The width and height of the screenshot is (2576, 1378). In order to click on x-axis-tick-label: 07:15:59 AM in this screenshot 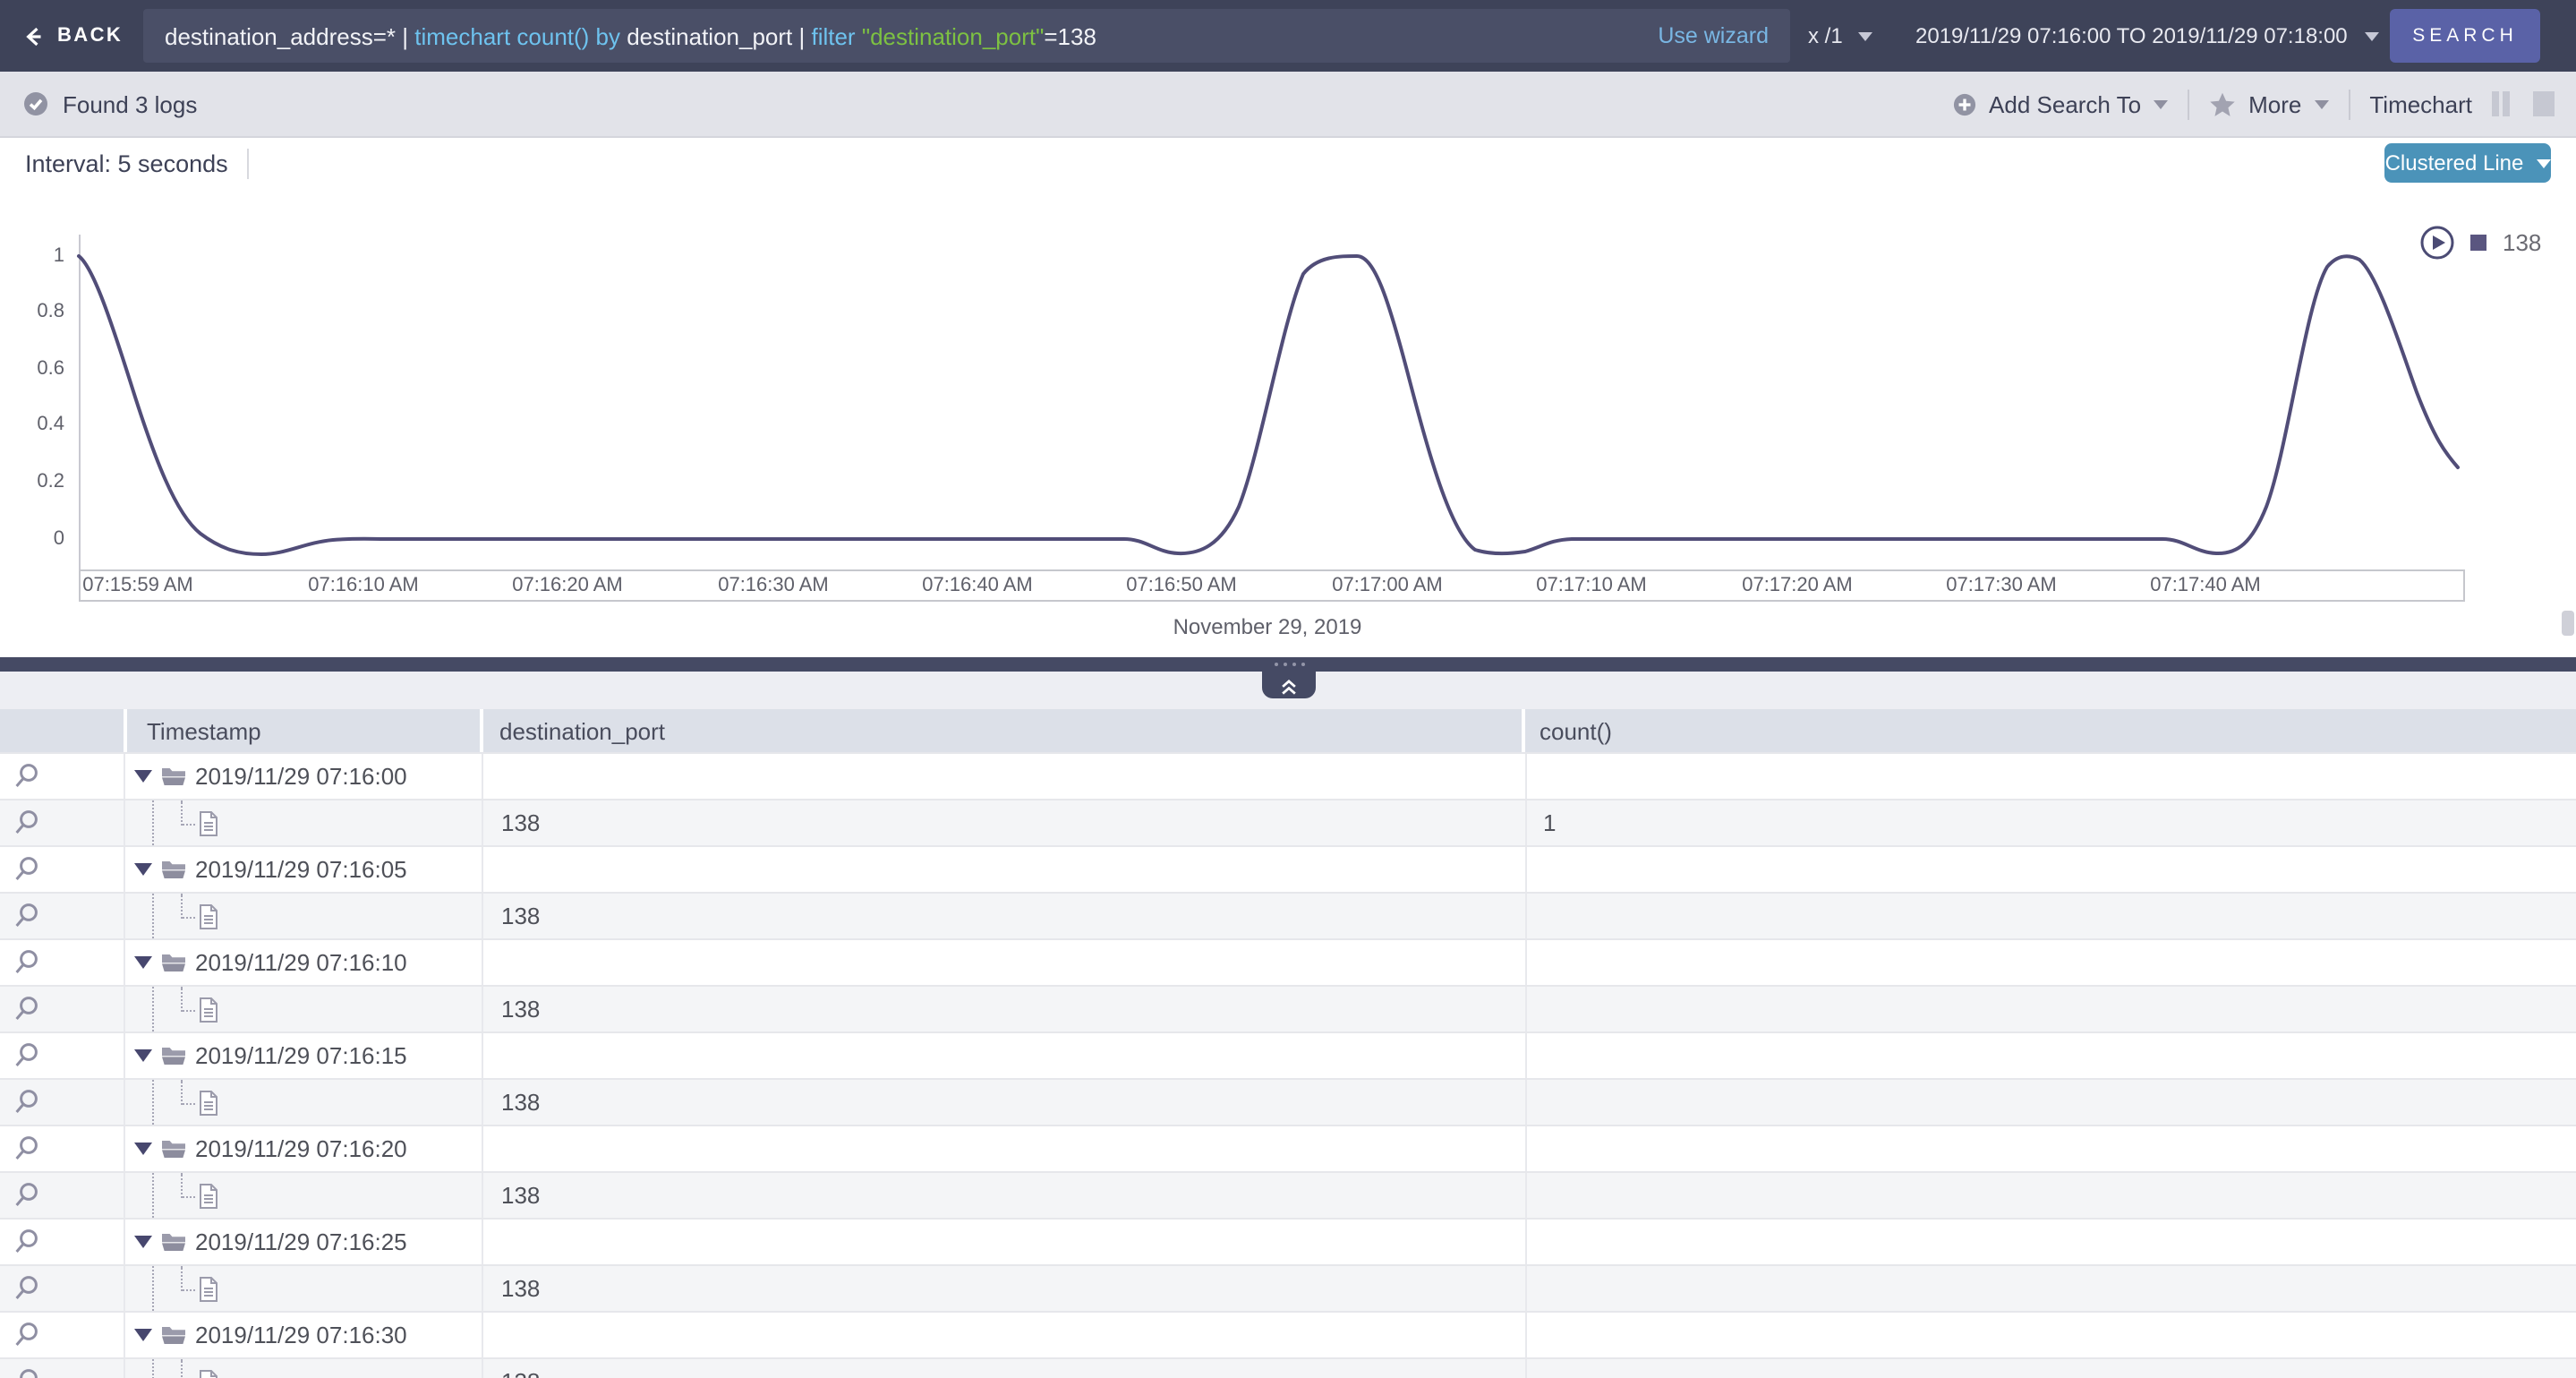, I will do `click(137, 584)`.